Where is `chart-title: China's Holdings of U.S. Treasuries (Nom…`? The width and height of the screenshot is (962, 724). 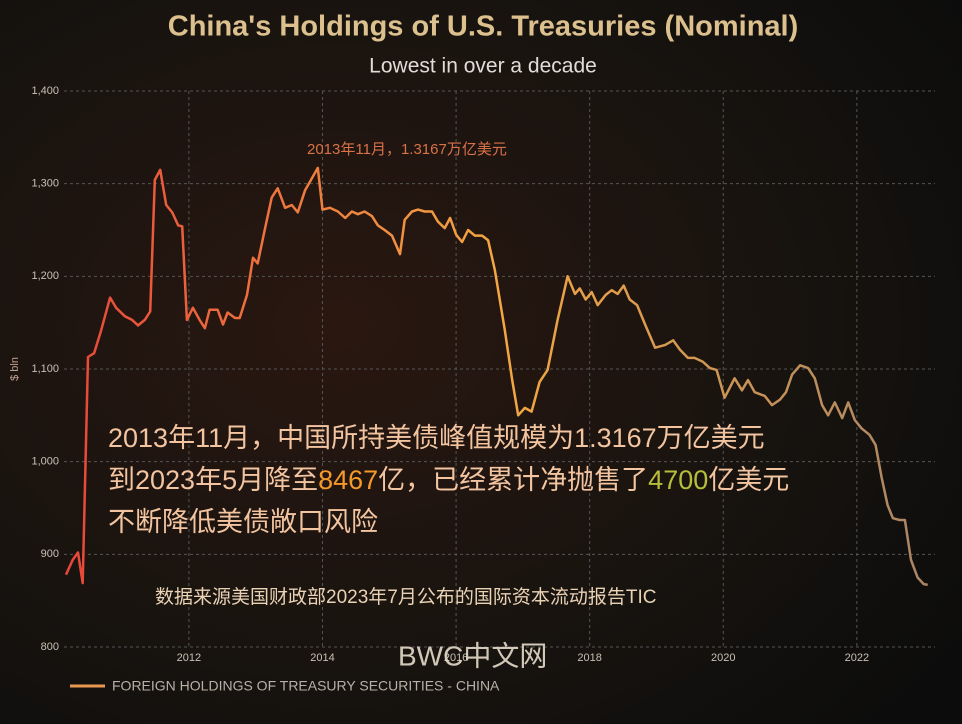
chart-title: China's Holdings of U.S. Treasuries (Nom… is located at coordinates (483, 27).